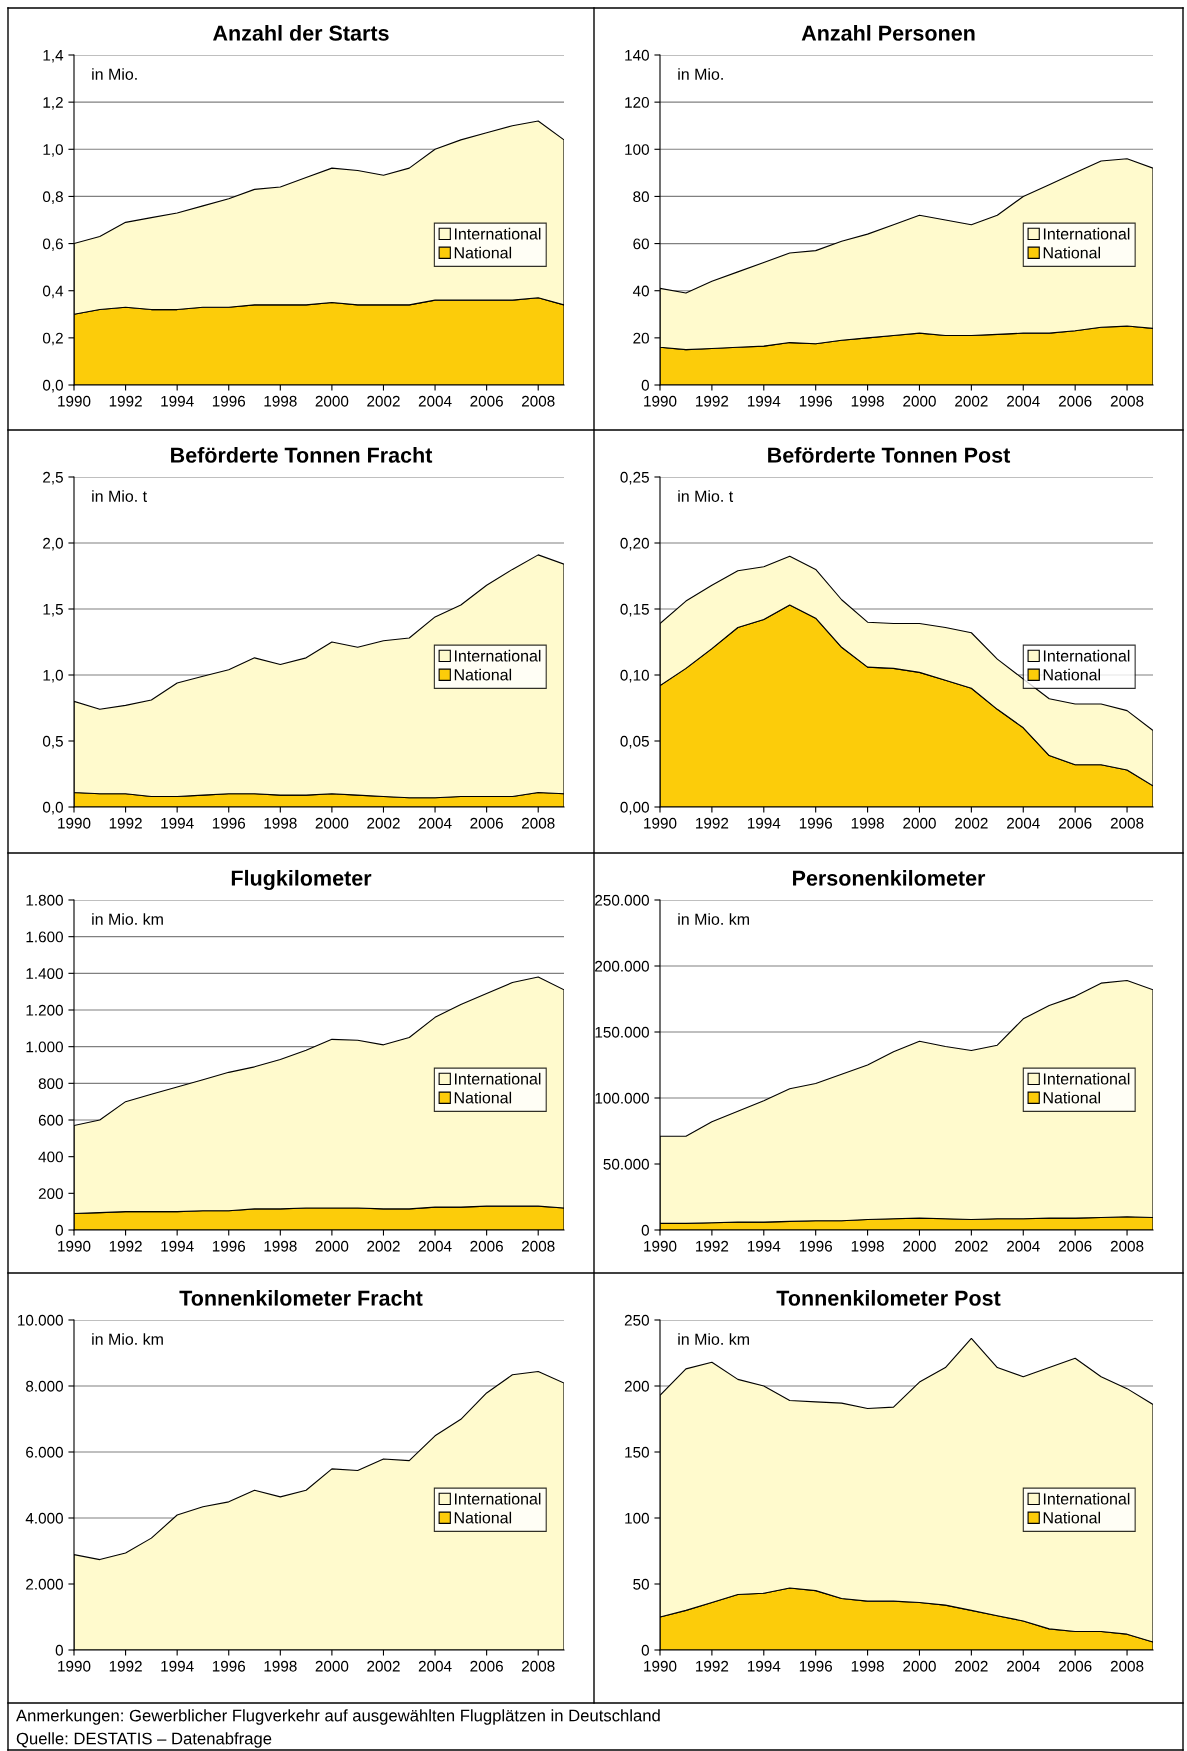 Image resolution: width=1187 pixels, height=1751 pixels. I want to click on y-tick-label: 4.000, so click(44, 1518).